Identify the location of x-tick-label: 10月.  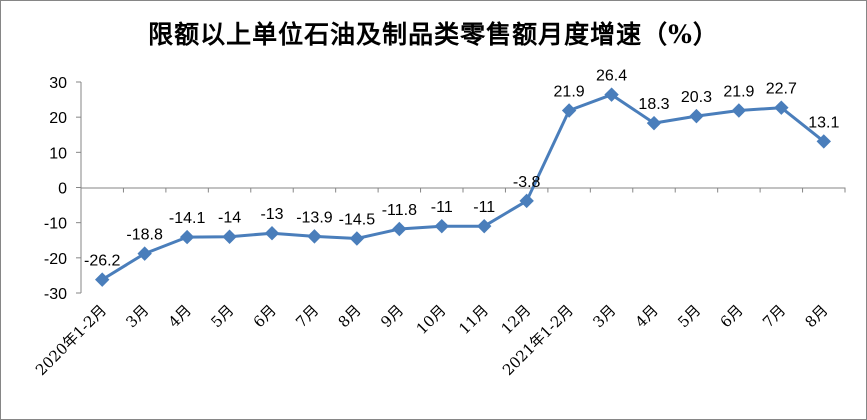
(431, 319).